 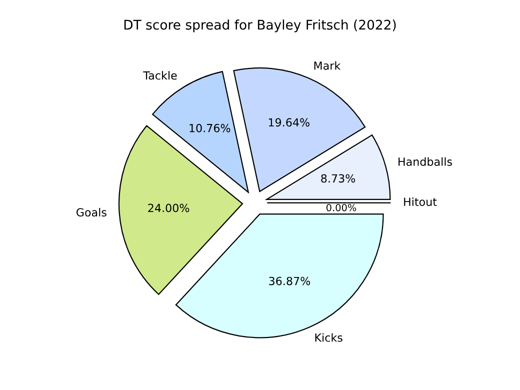 I want to click on chart-title: DT score spread for Bayley Fritsch (2022), so click(x=260, y=26).